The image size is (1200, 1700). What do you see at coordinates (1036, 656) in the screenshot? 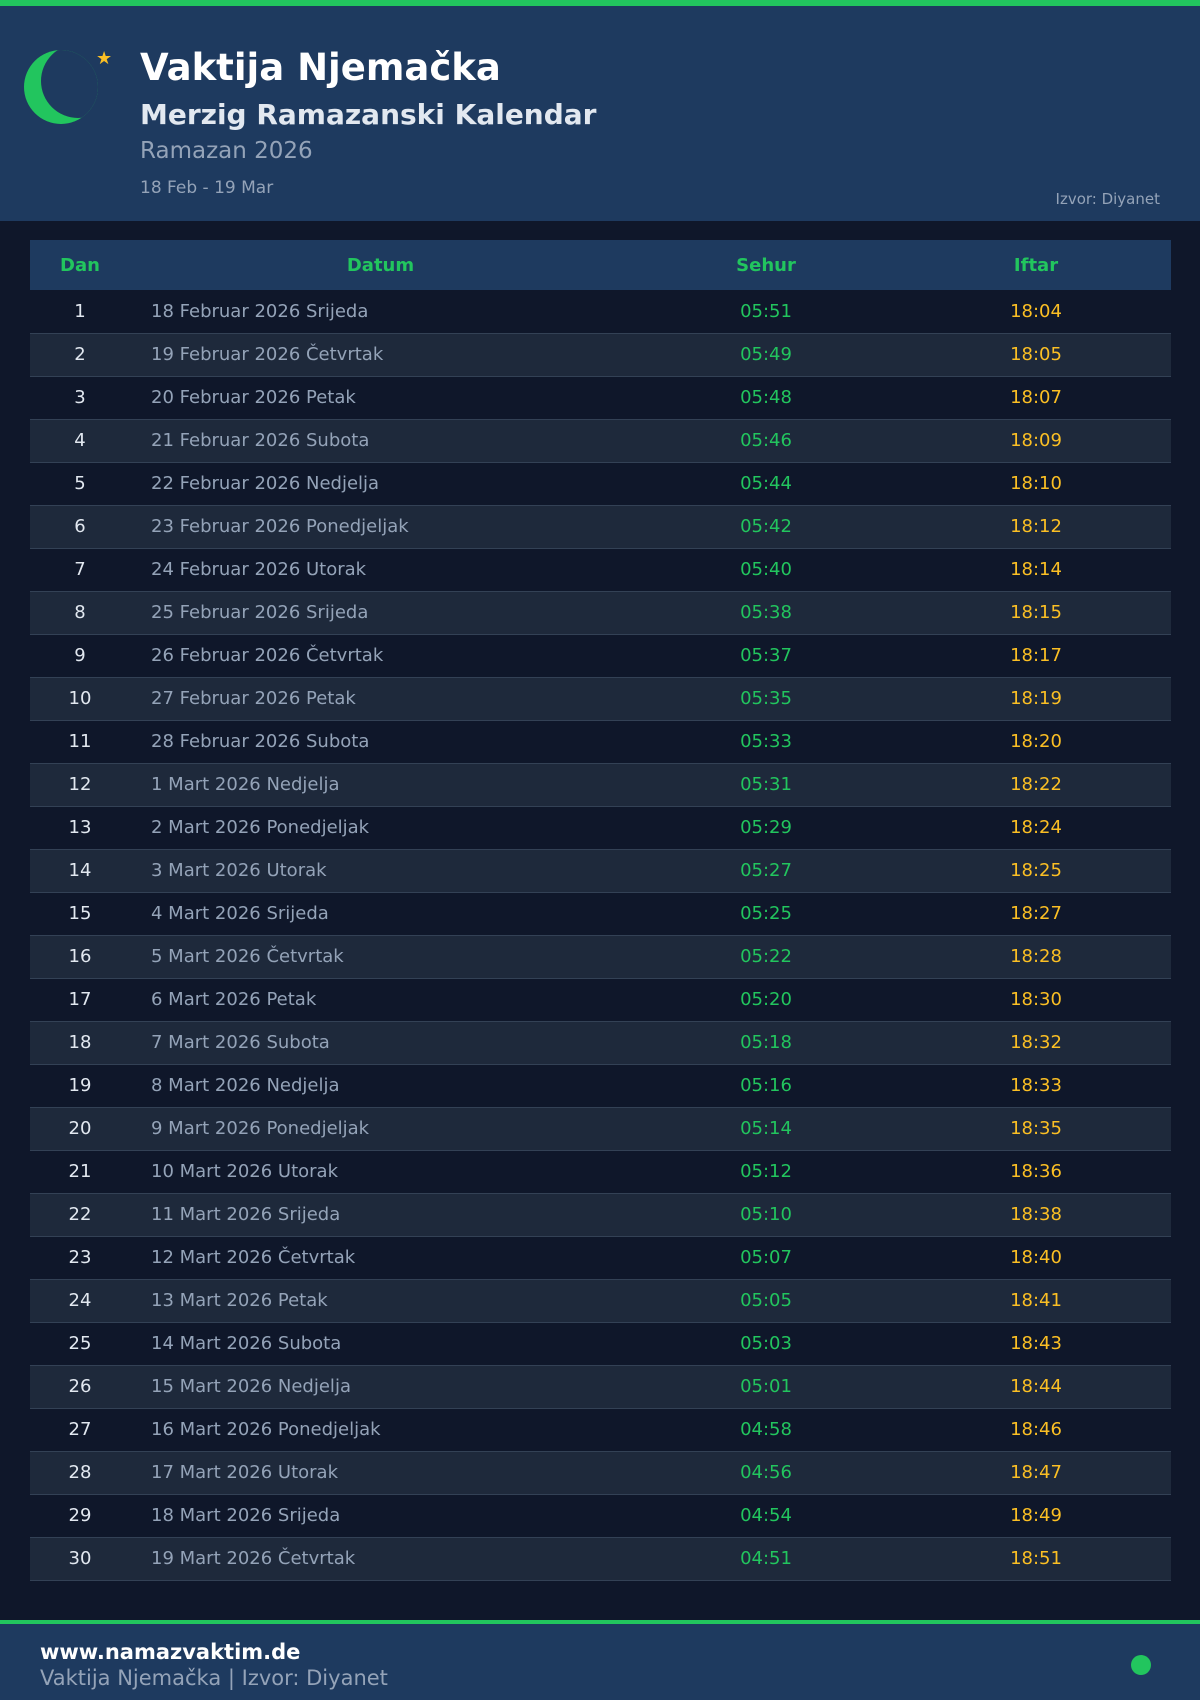
I see `iftar-time: 18:17` at bounding box center [1036, 656].